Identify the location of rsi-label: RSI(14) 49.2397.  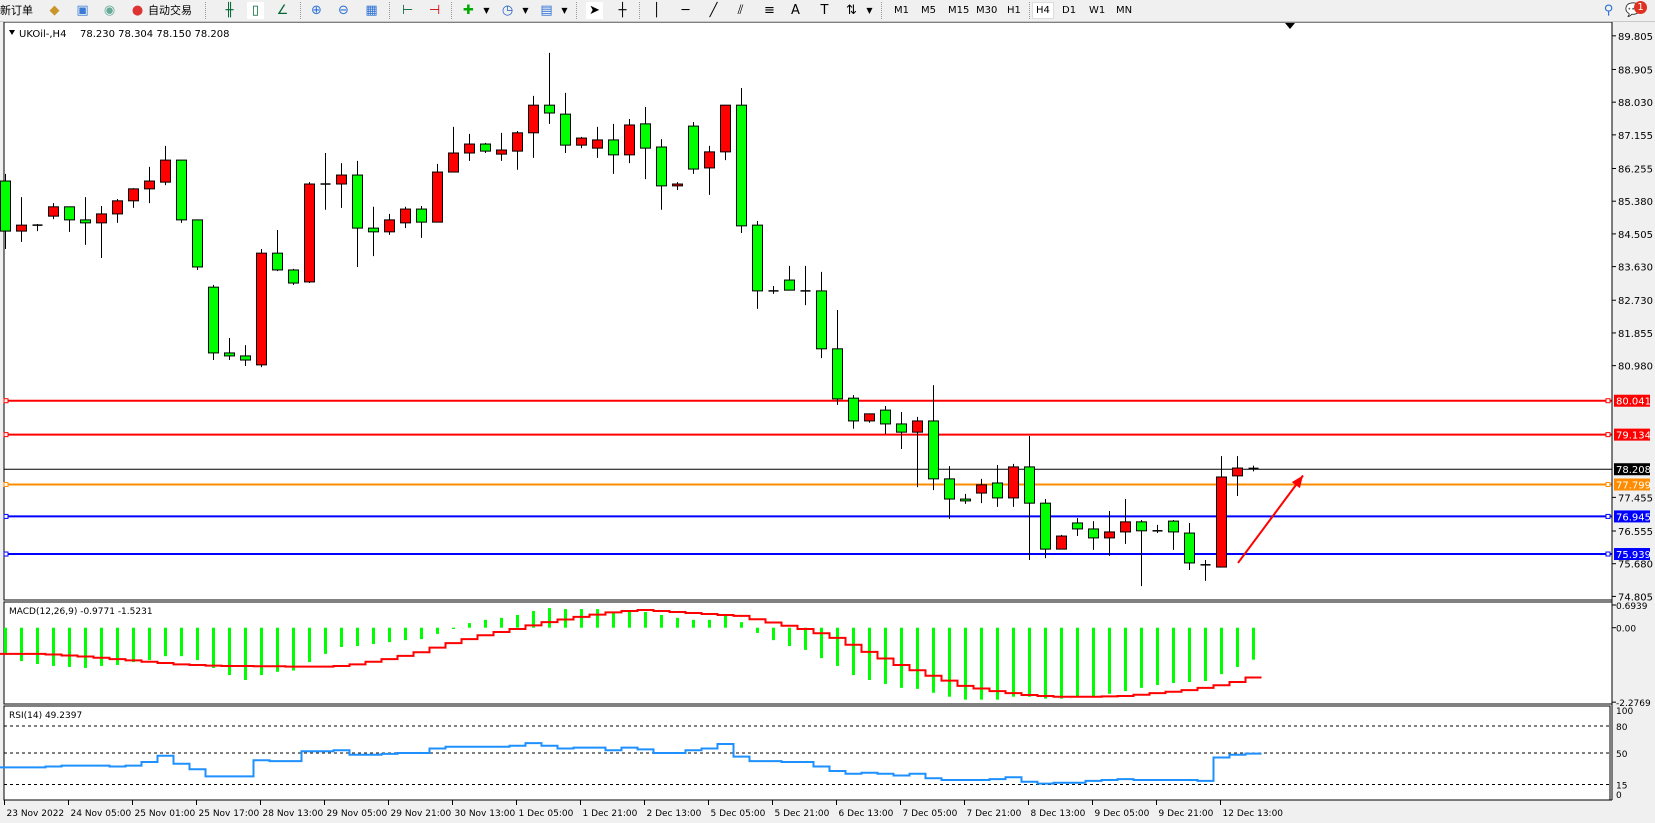
(45, 716).